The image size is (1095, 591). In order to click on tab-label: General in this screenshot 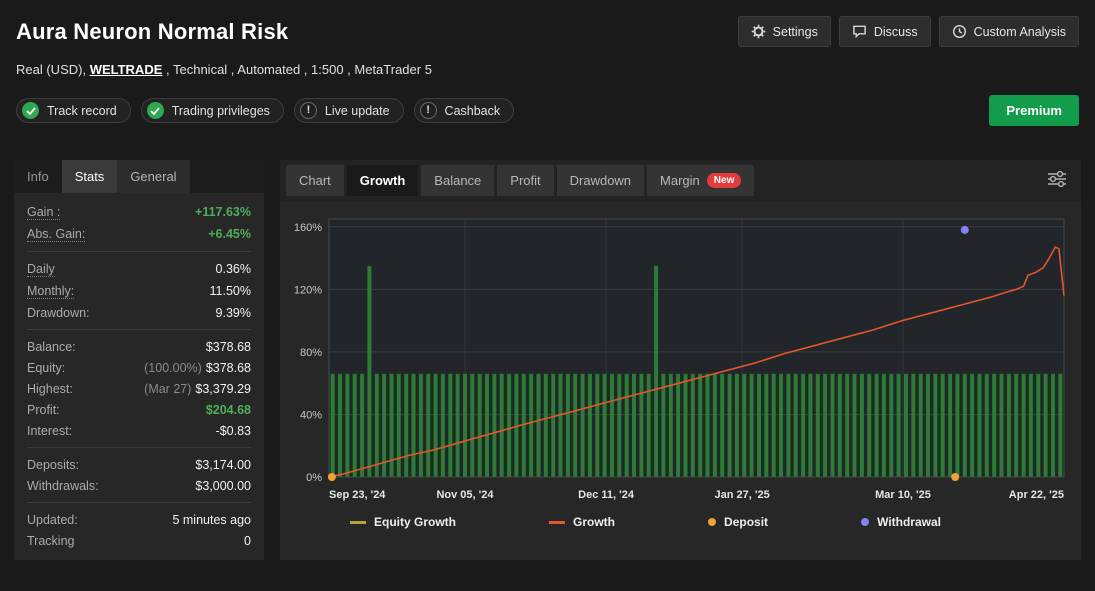, I will do `click(153, 176)`.